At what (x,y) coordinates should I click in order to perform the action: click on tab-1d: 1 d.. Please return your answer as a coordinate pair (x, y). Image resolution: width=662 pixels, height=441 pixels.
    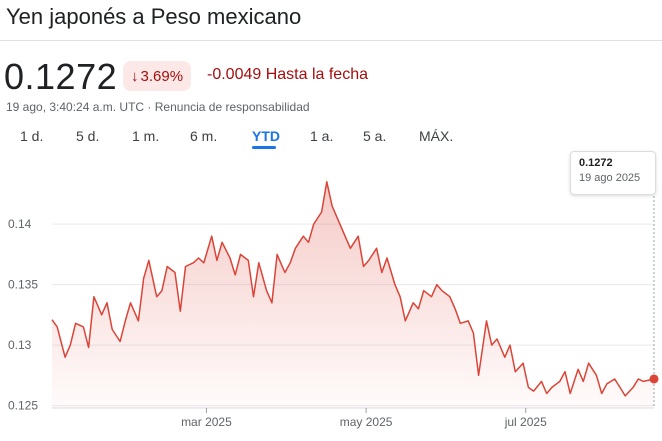
    Looking at the image, I should click on (32, 136).